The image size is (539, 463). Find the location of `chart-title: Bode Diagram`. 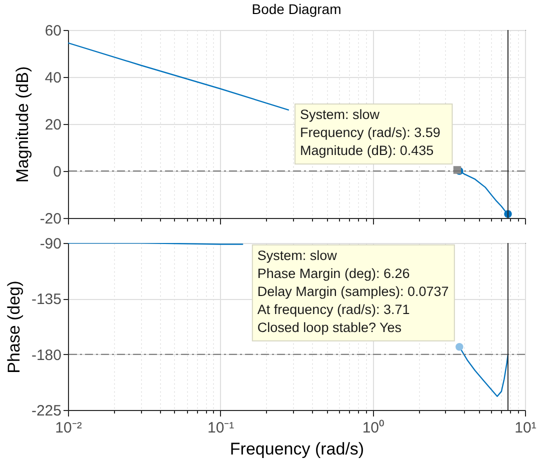

chart-title: Bode Diagram is located at coordinates (297, 9).